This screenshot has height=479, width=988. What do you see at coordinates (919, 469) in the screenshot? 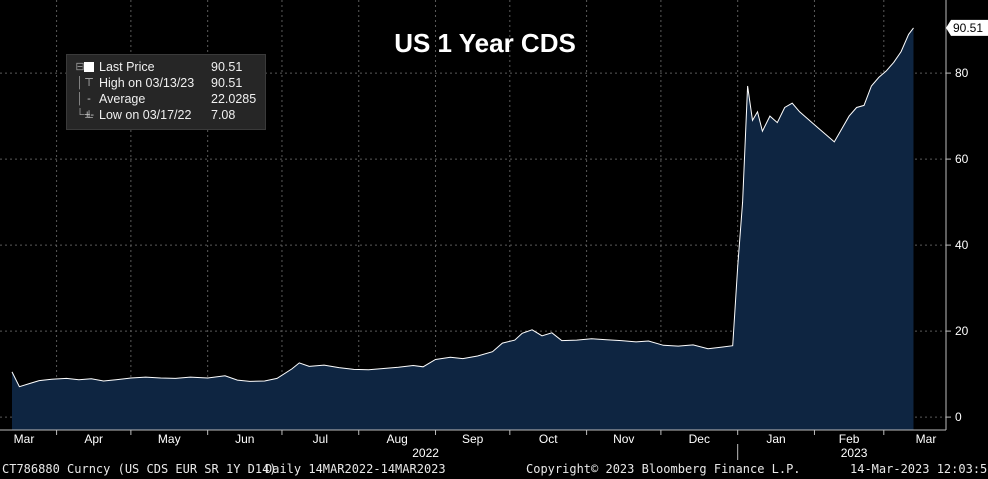
I see `footer-timestamp: 14-Mar-2023 12:03:52` at bounding box center [919, 469].